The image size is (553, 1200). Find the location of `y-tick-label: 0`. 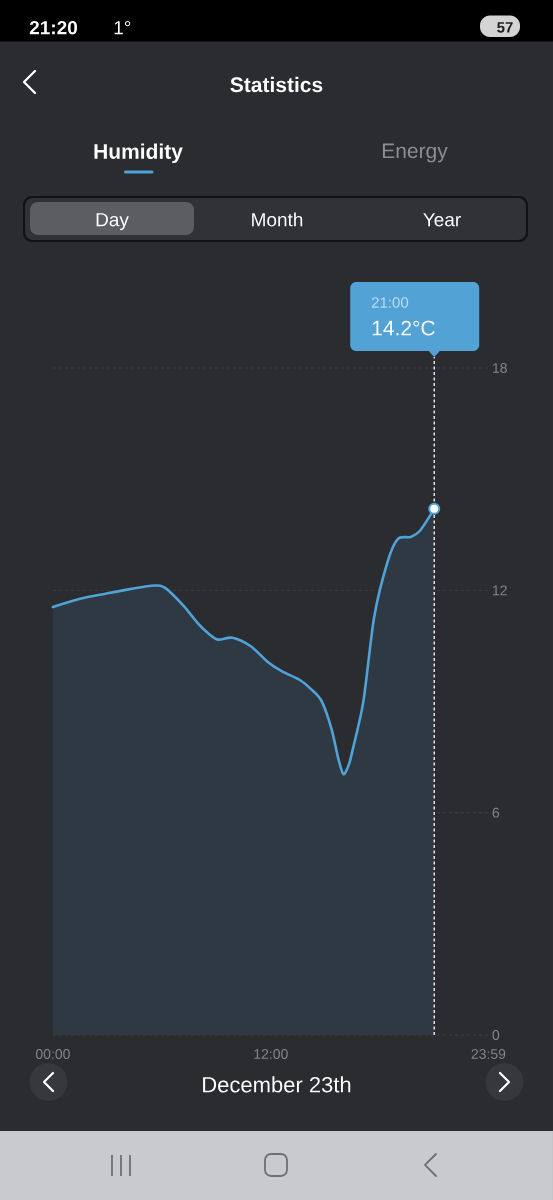

y-tick-label: 0 is located at coordinates (496, 1035).